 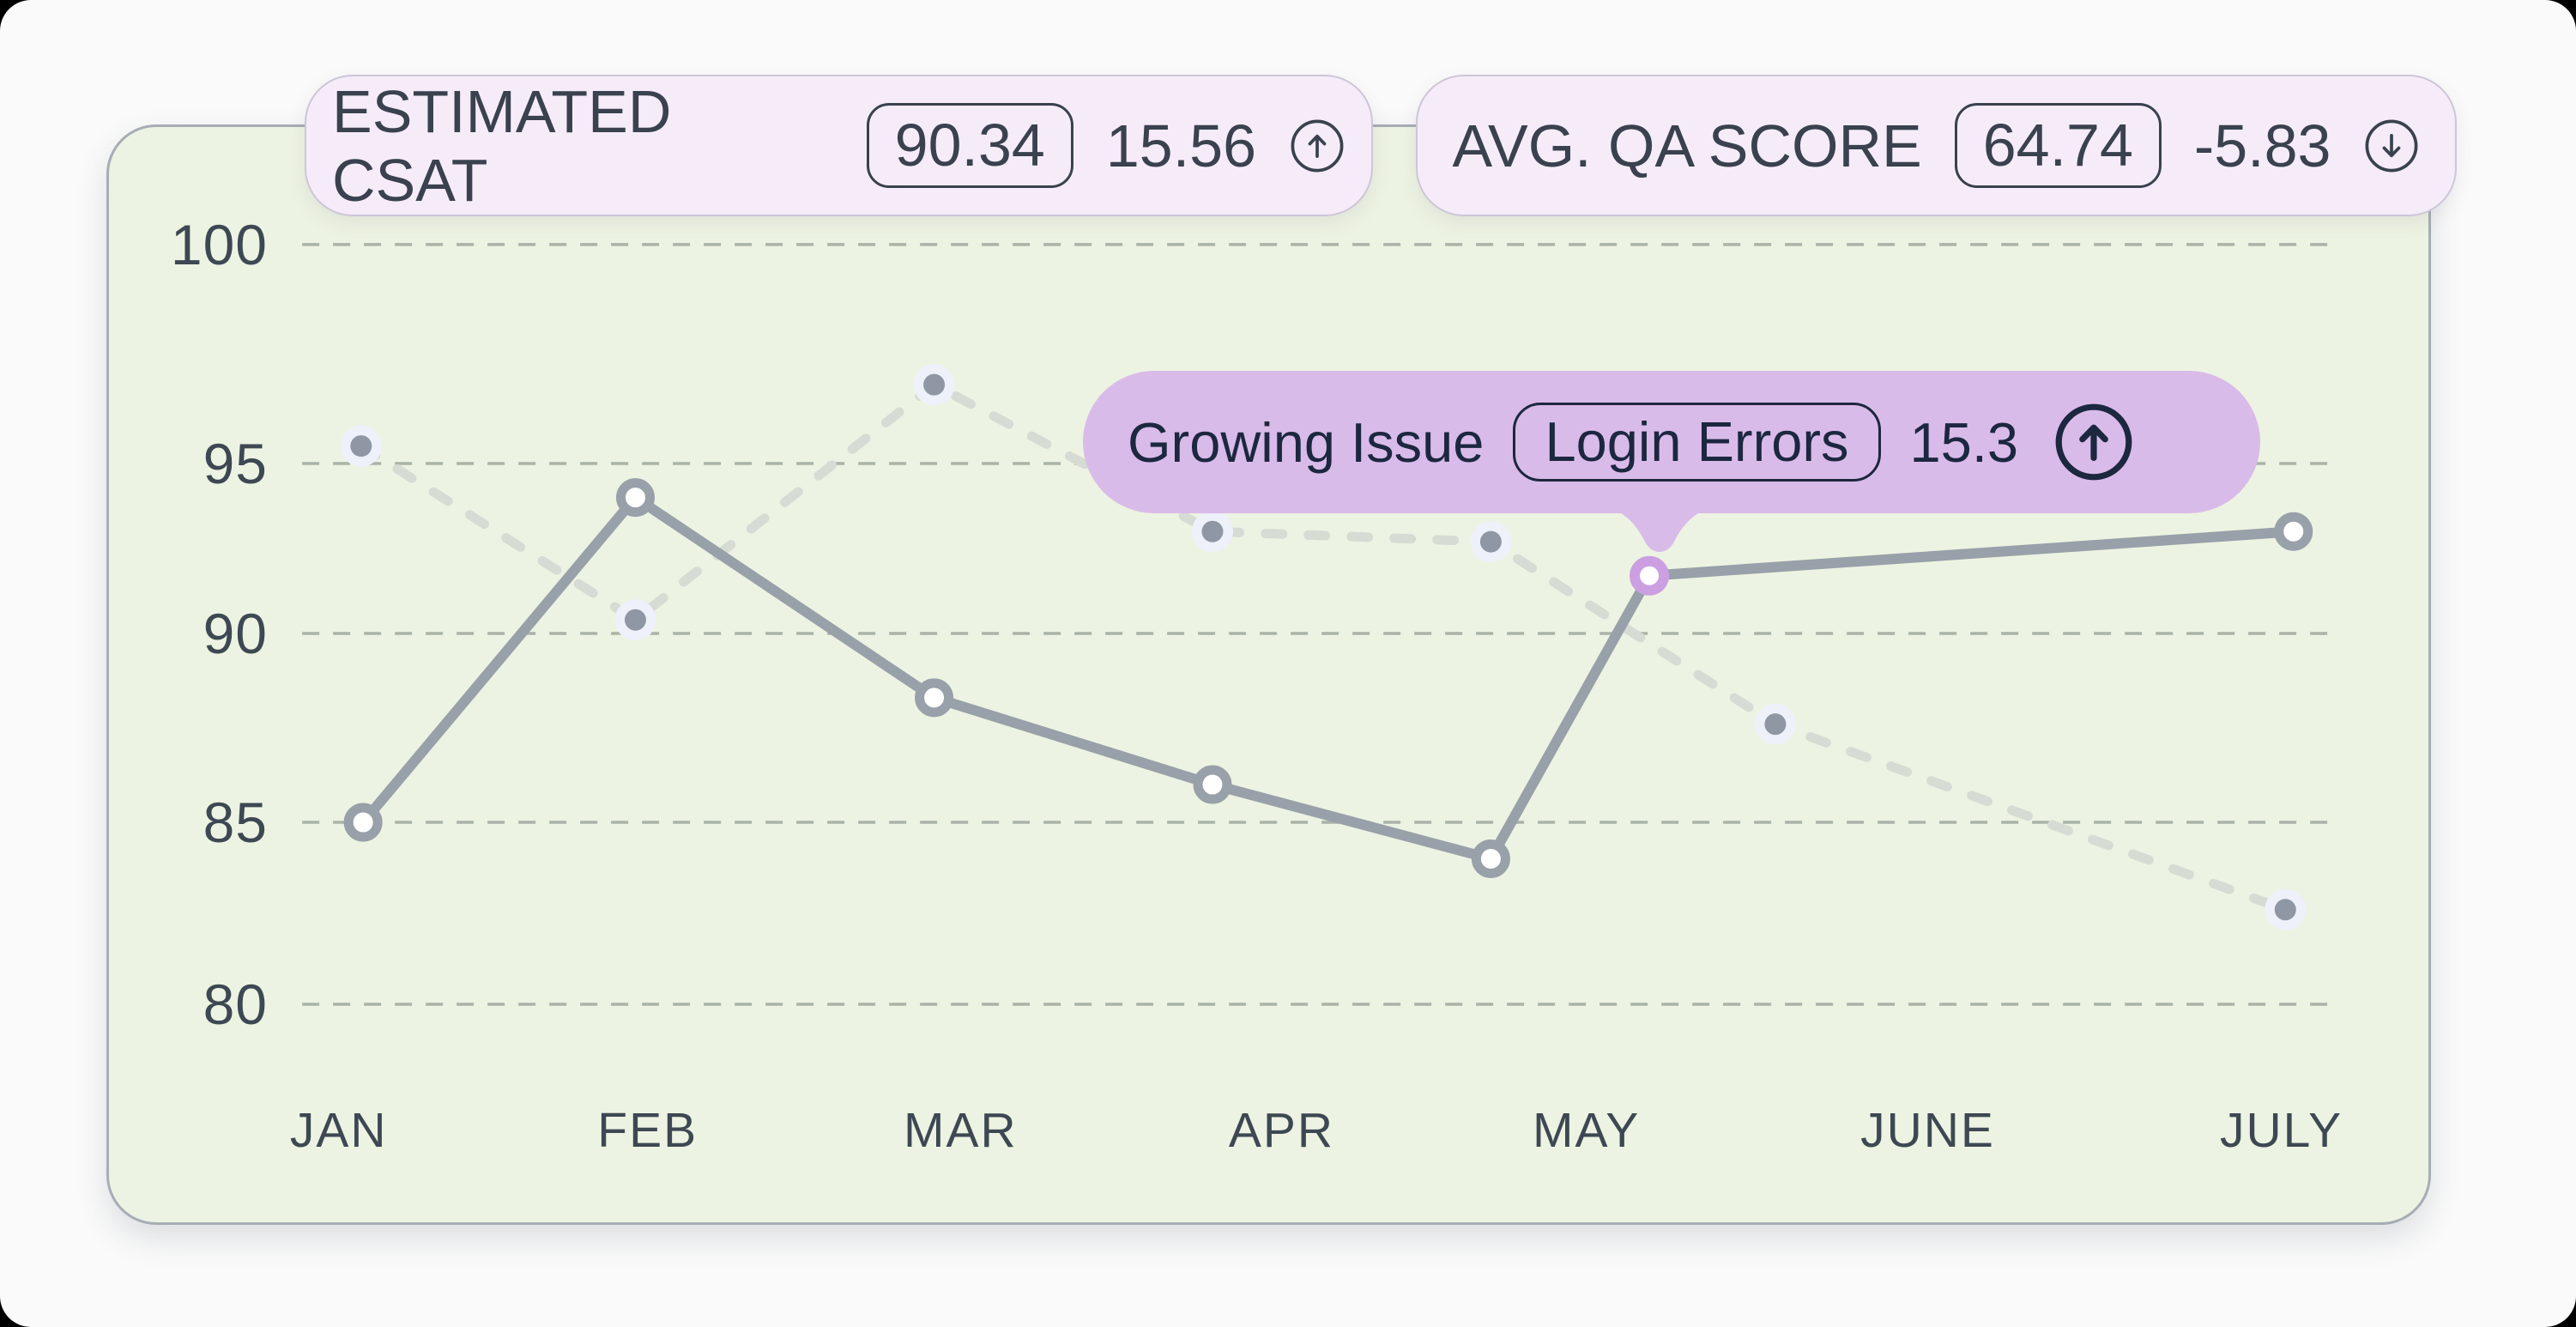 I want to click on kpi-delta: -5.83, so click(x=2262, y=145).